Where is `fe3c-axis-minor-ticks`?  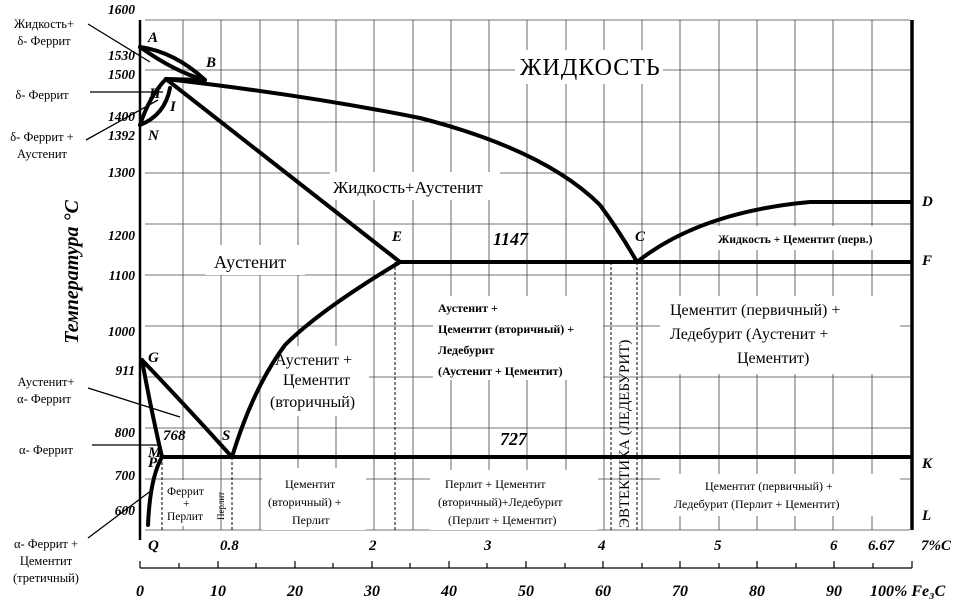 fe3c-axis-minor-ticks is located at coordinates (526, 564).